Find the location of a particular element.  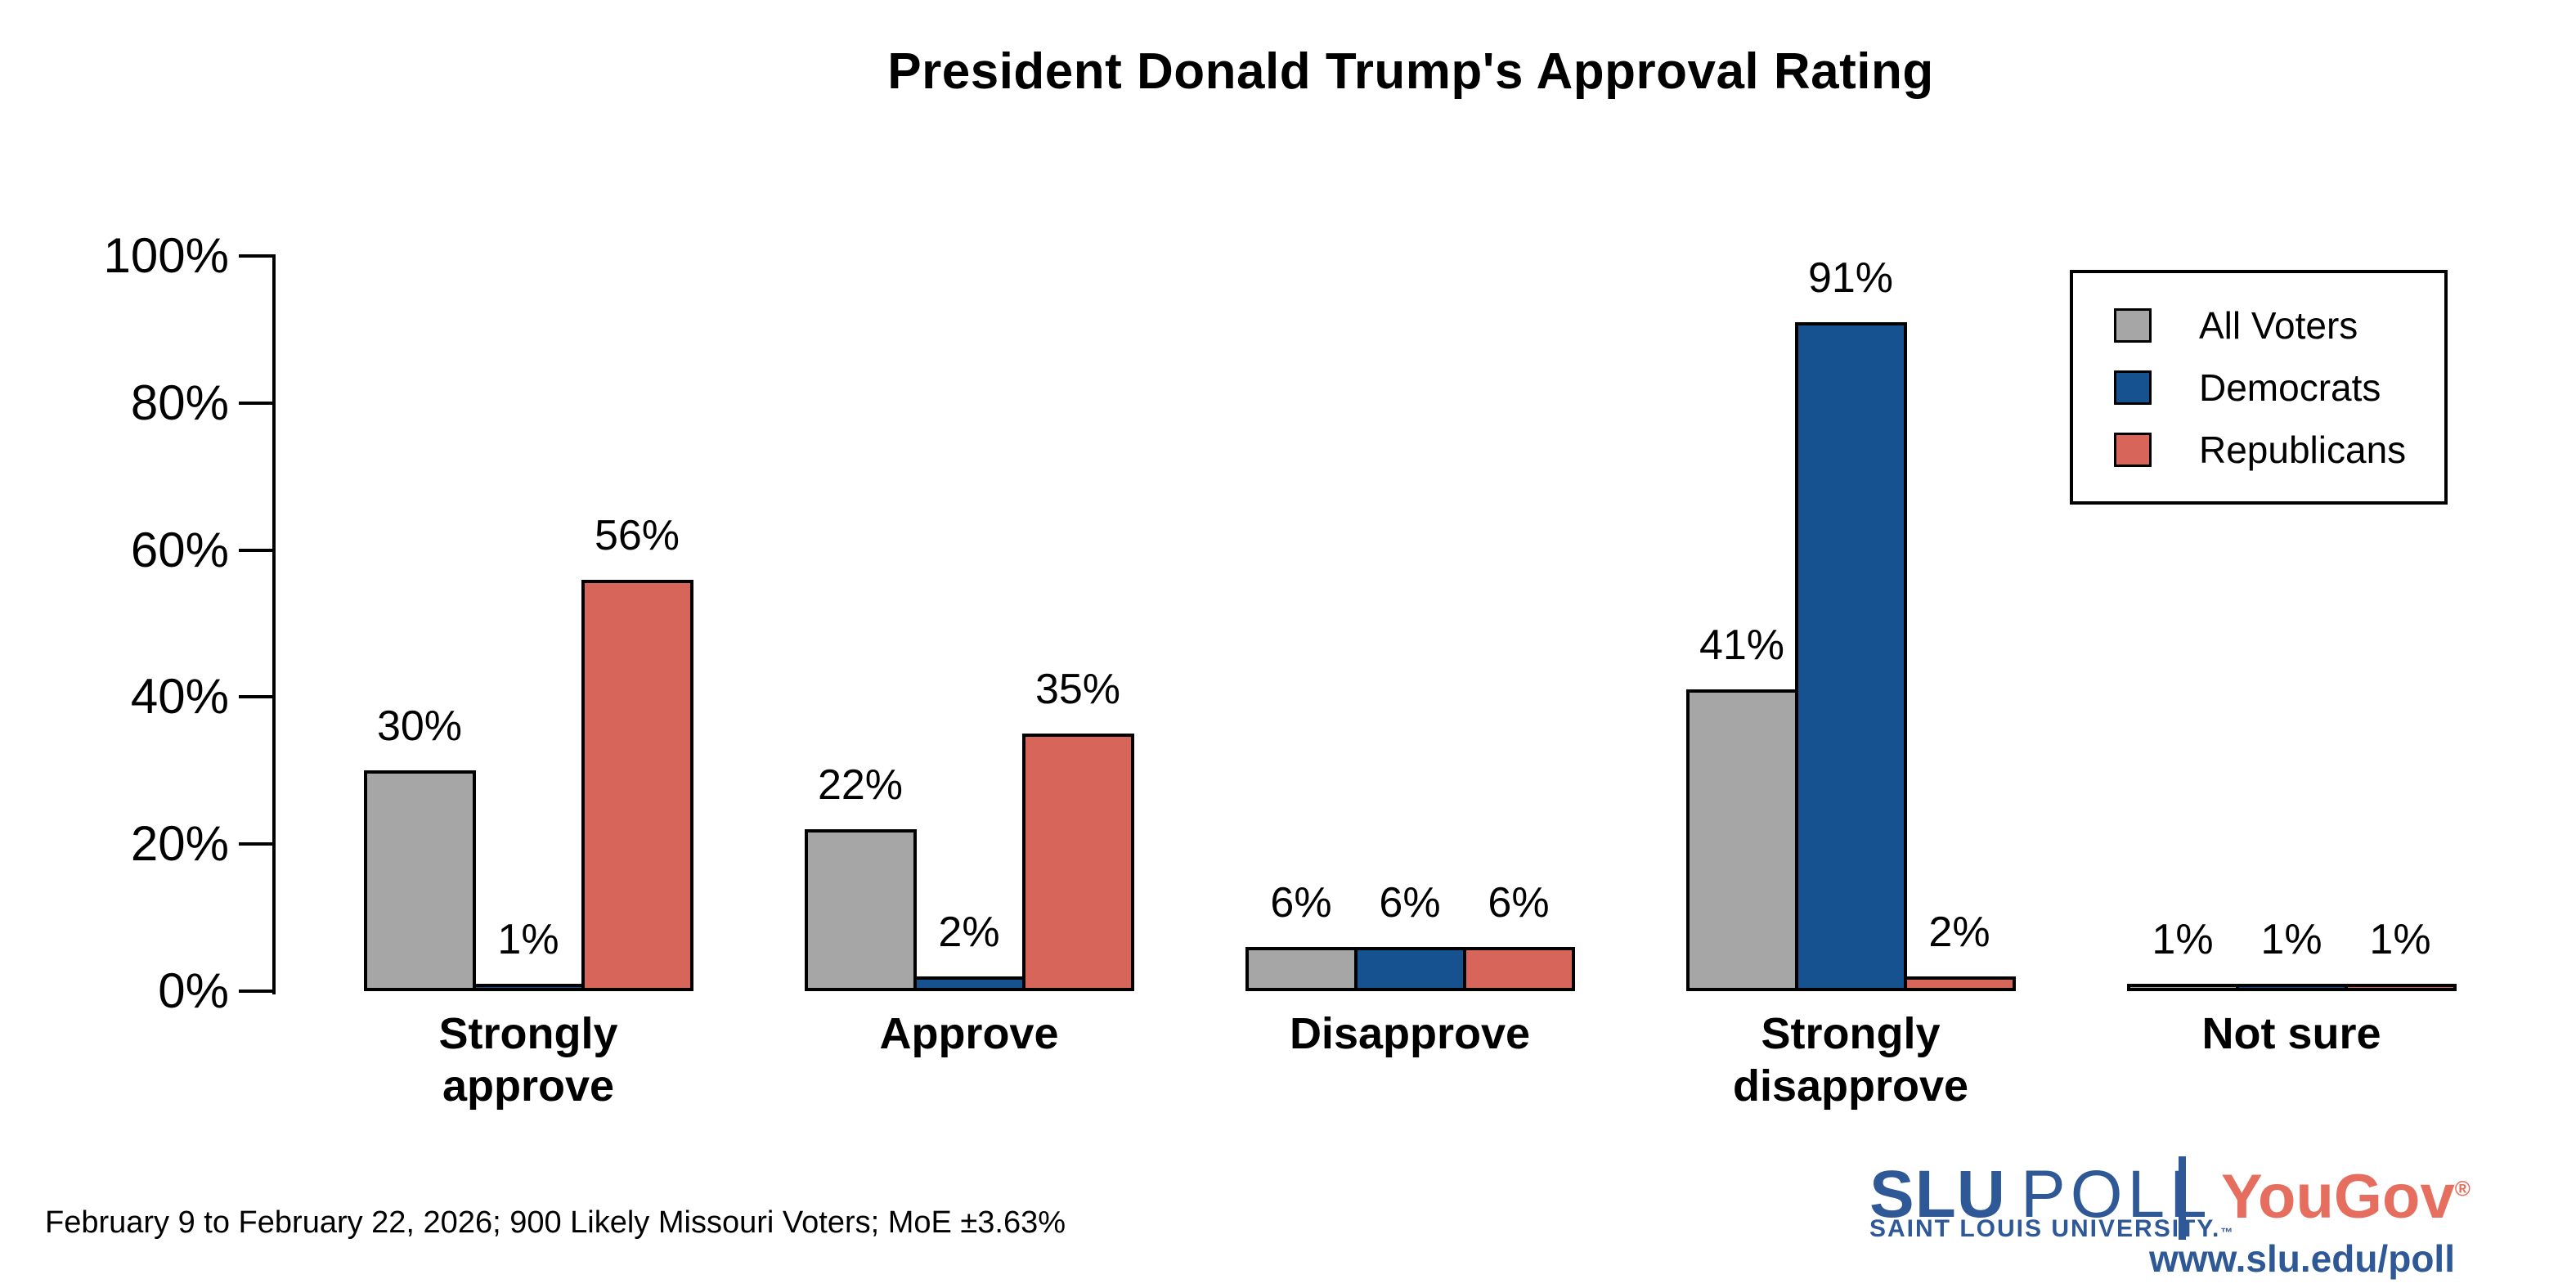

bar-value-label: 41% is located at coordinates (1742, 645).